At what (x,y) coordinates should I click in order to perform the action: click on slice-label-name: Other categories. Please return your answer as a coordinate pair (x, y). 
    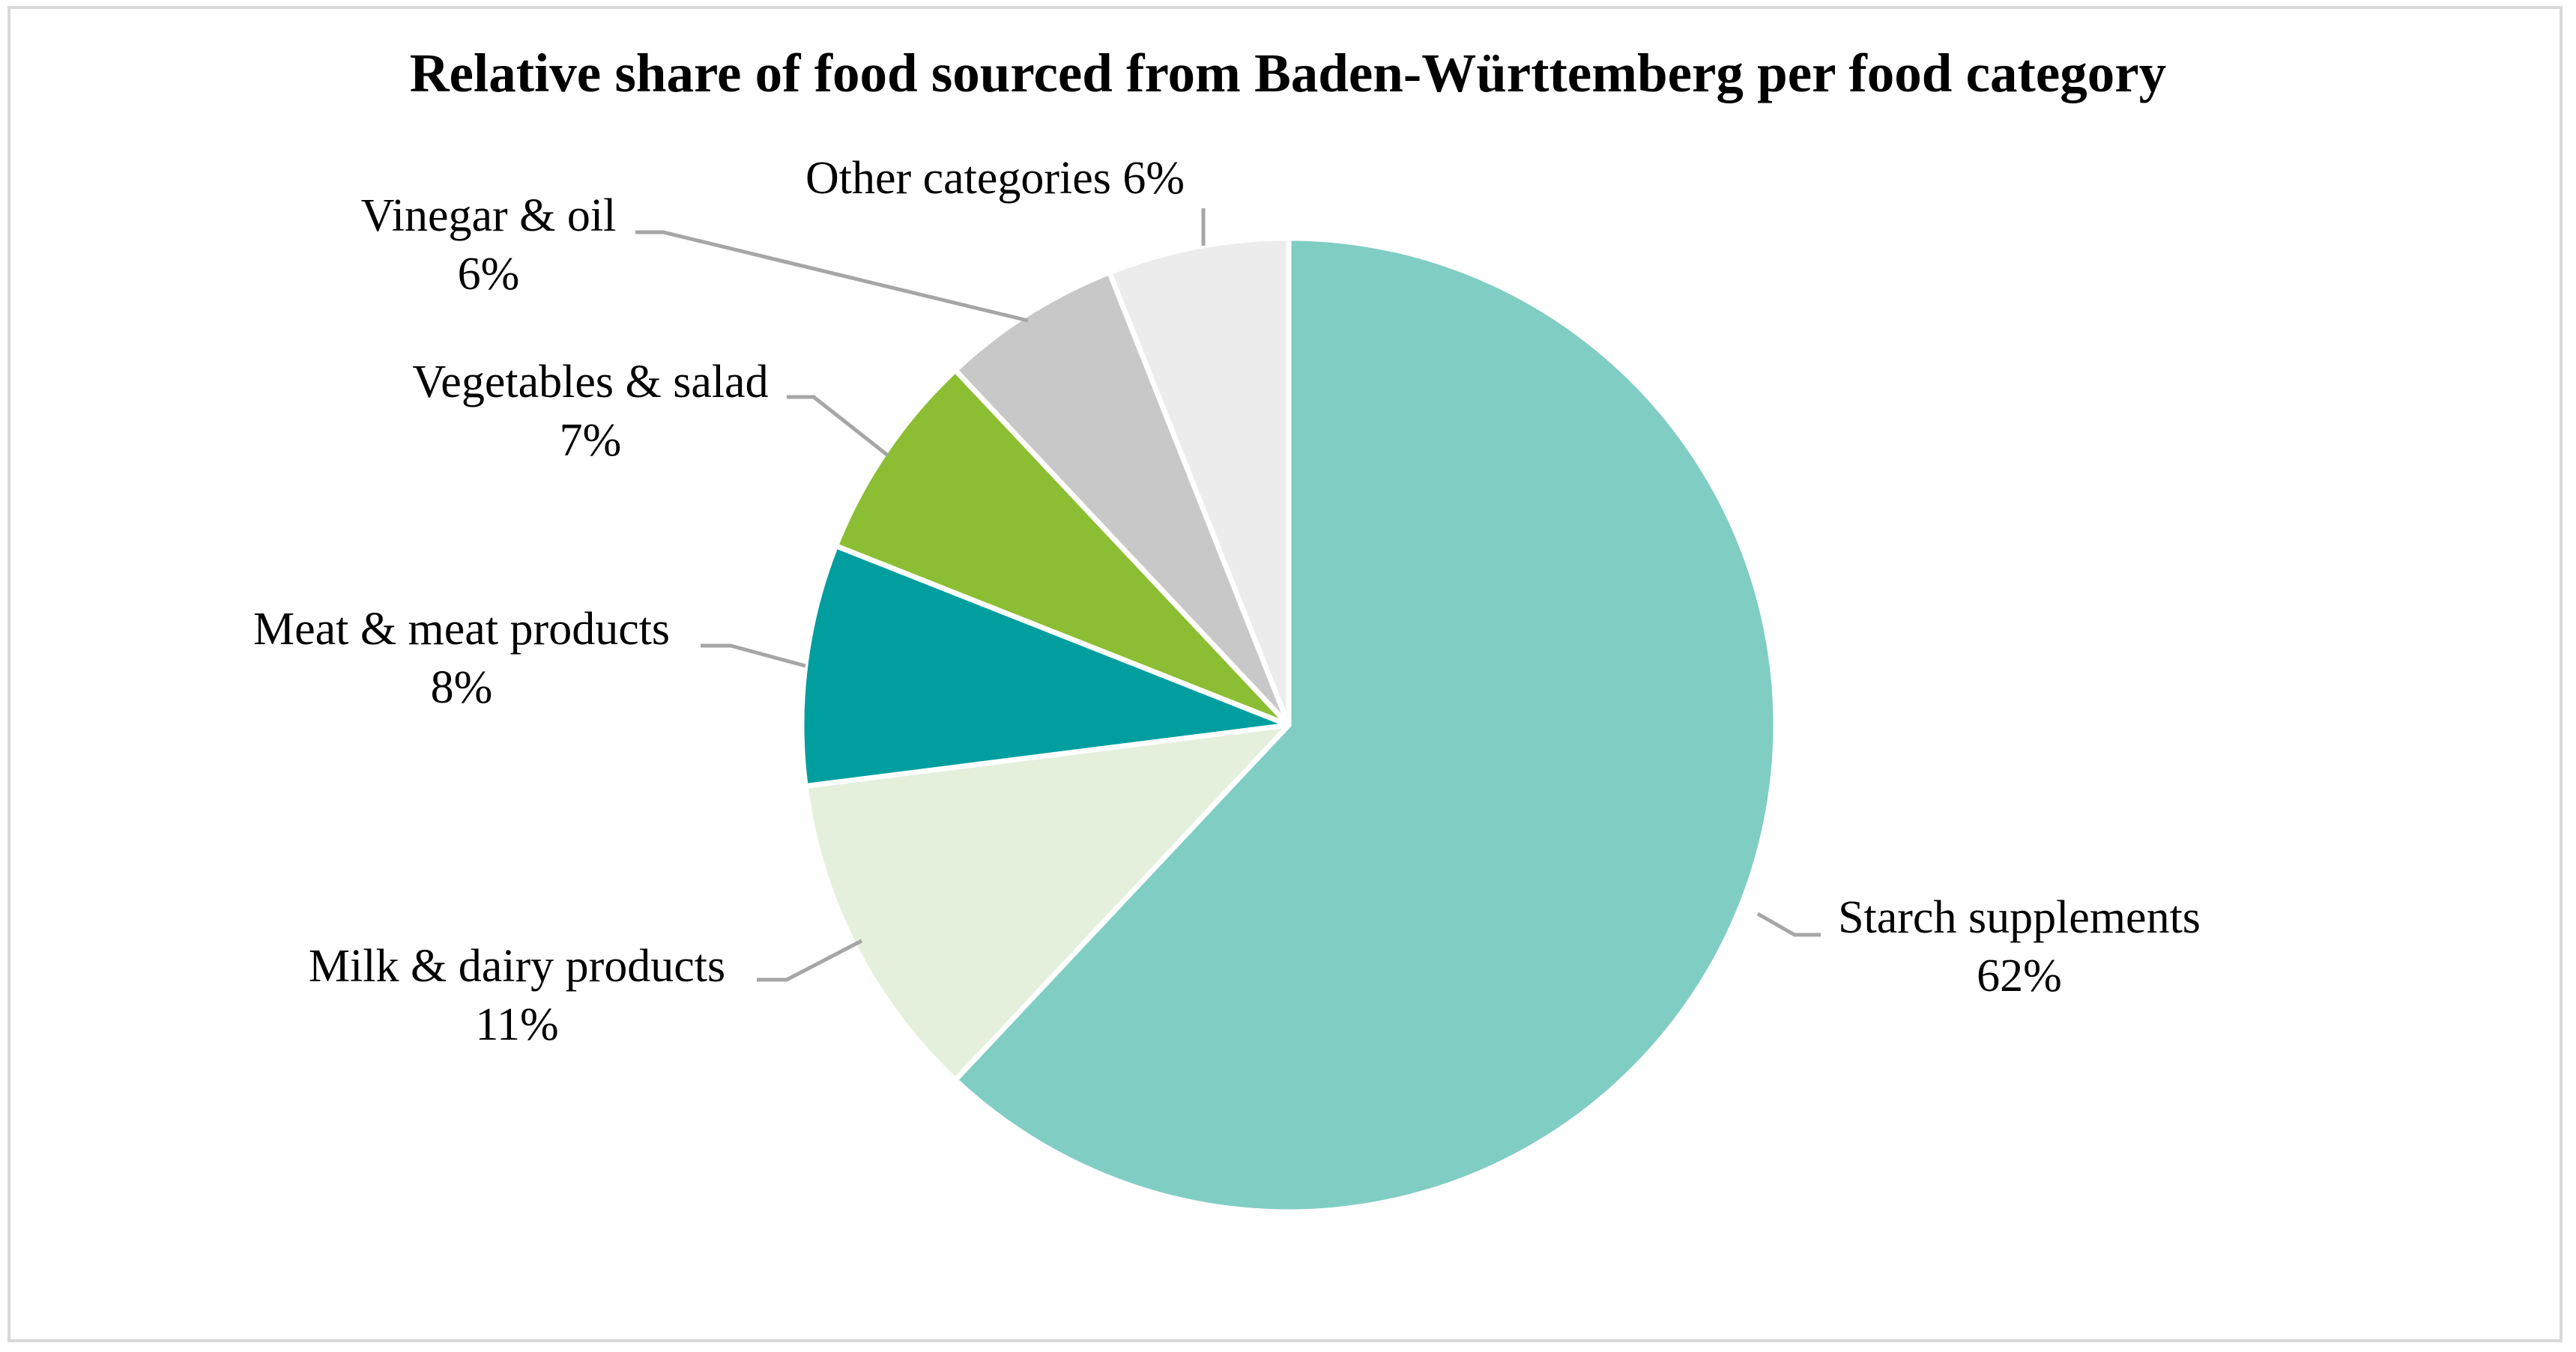
    Looking at the image, I should click on (958, 178).